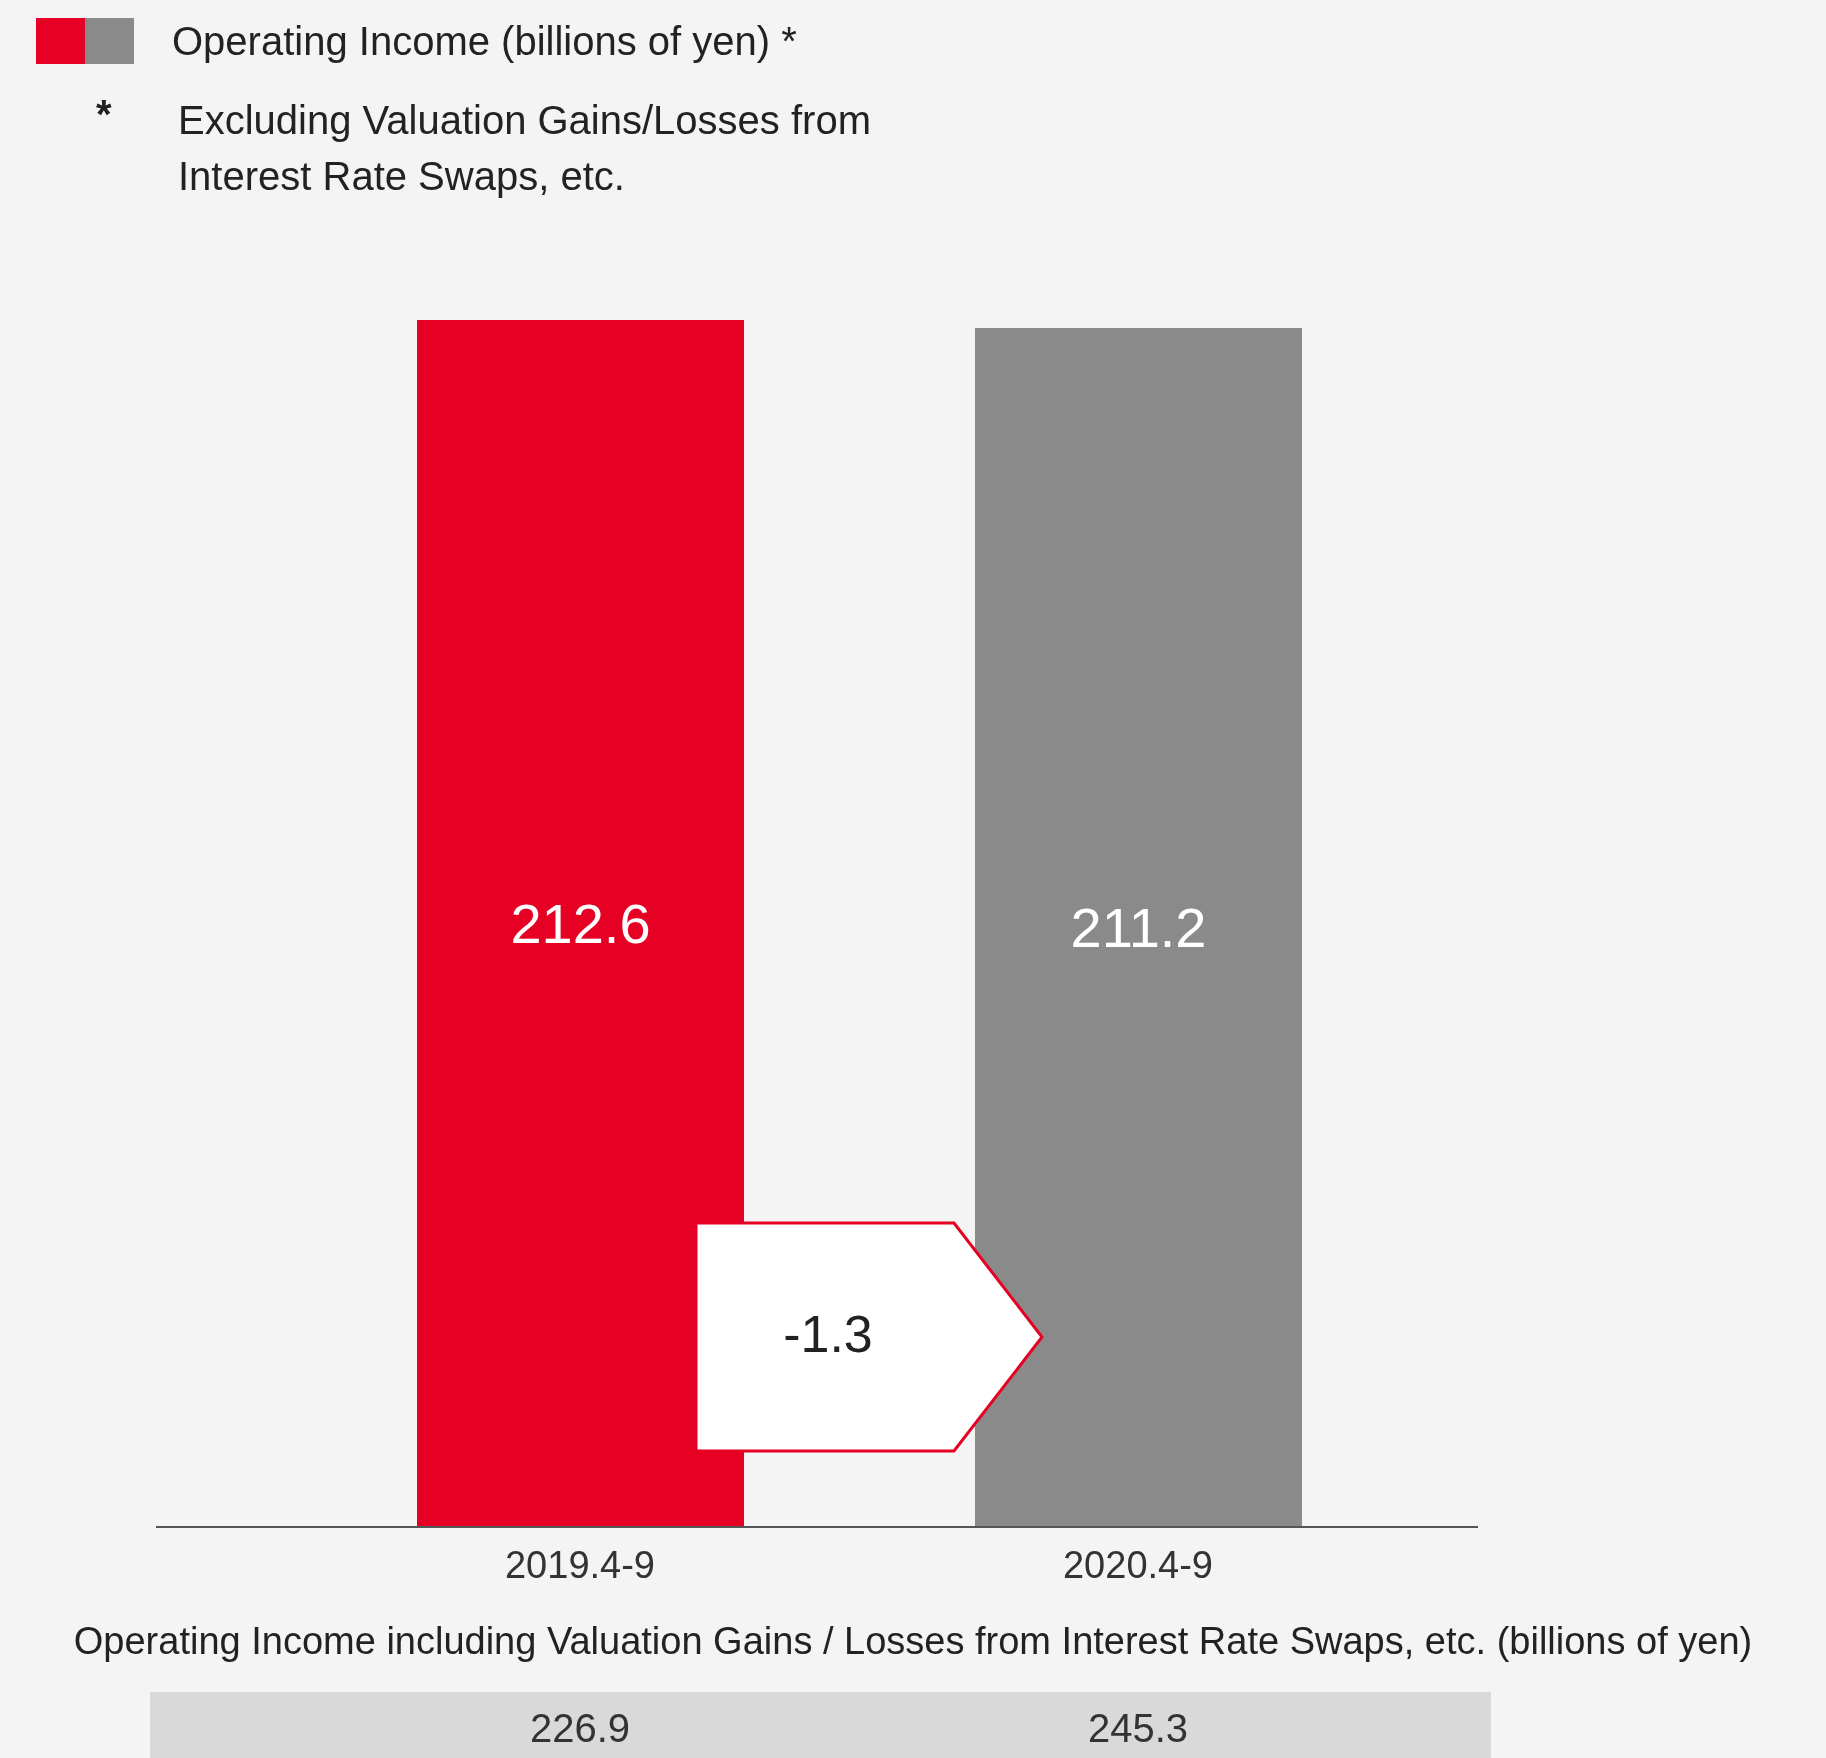  I want to click on text: 245.3, so click(1138, 1728).